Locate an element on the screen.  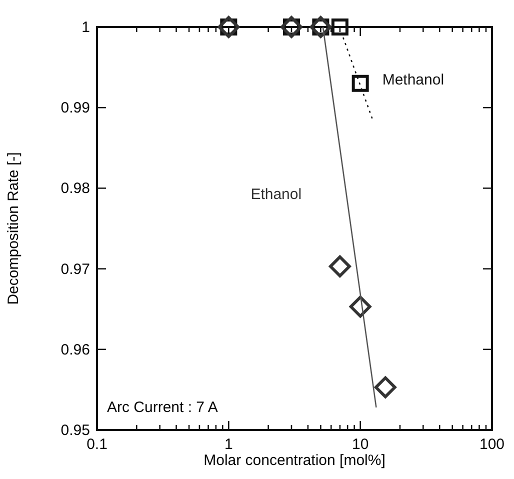
y-tick-label: 0.97 is located at coordinates (75, 269).